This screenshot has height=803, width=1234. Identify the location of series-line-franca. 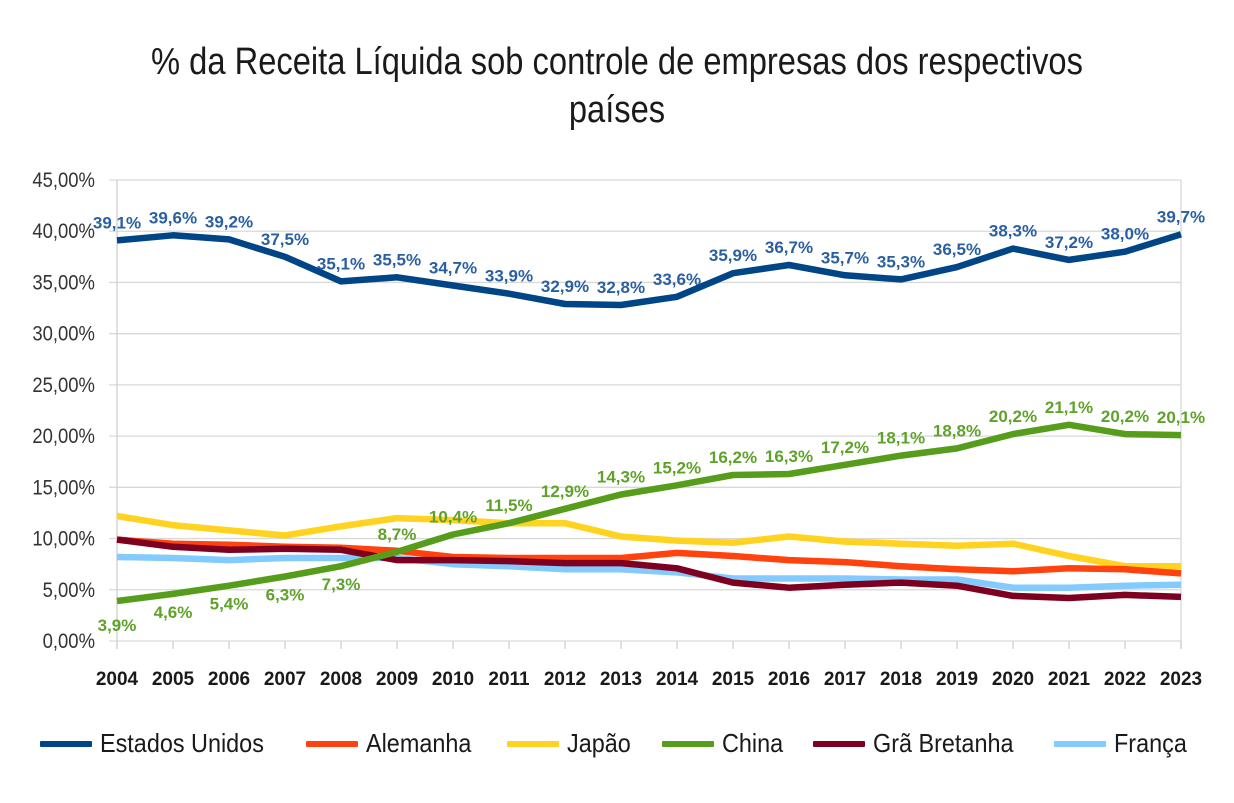
(649, 572).